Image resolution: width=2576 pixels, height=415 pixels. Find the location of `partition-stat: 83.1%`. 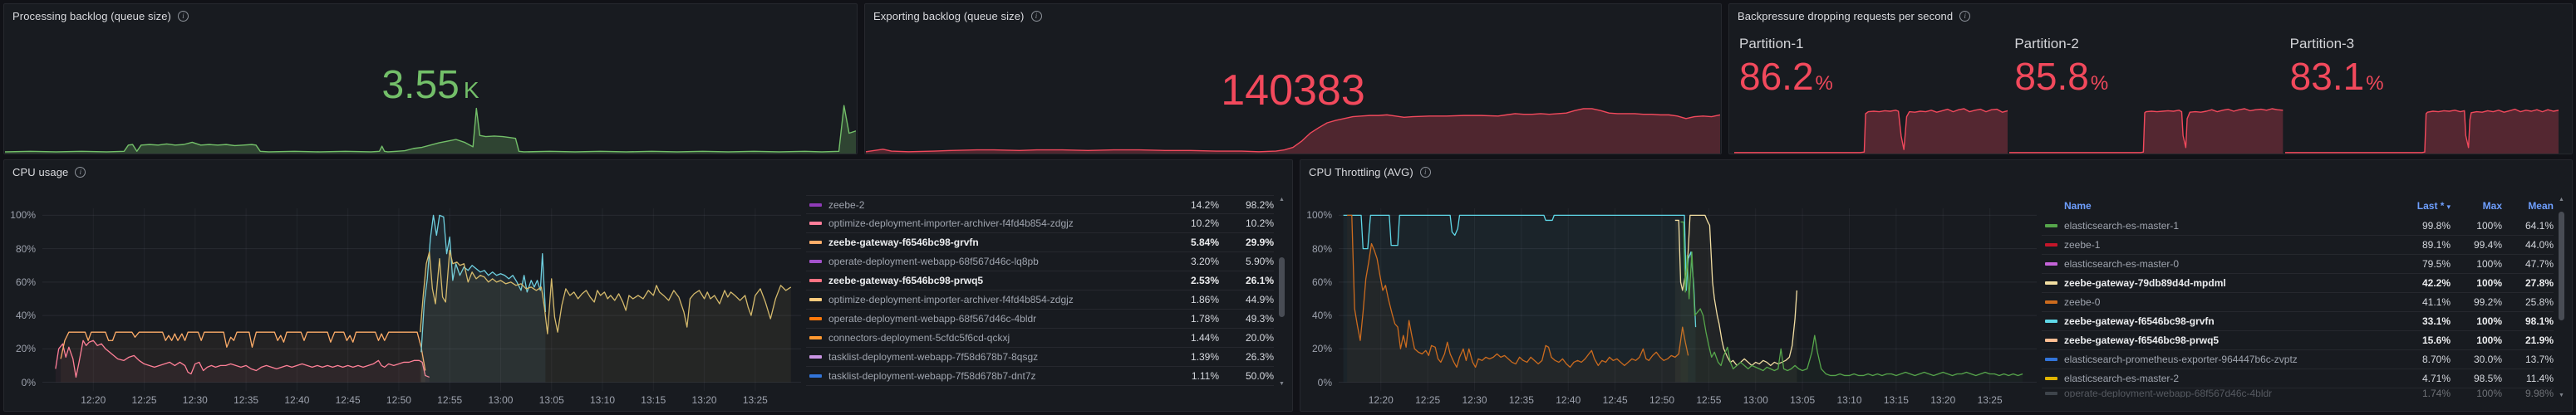

partition-stat: 83.1% is located at coordinates (2427, 76).